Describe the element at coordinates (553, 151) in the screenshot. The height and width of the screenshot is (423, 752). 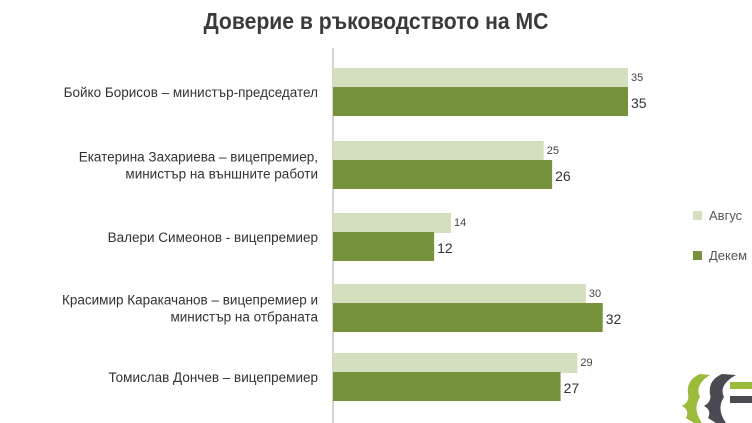
I see `data-label-series-1: 25` at that location.